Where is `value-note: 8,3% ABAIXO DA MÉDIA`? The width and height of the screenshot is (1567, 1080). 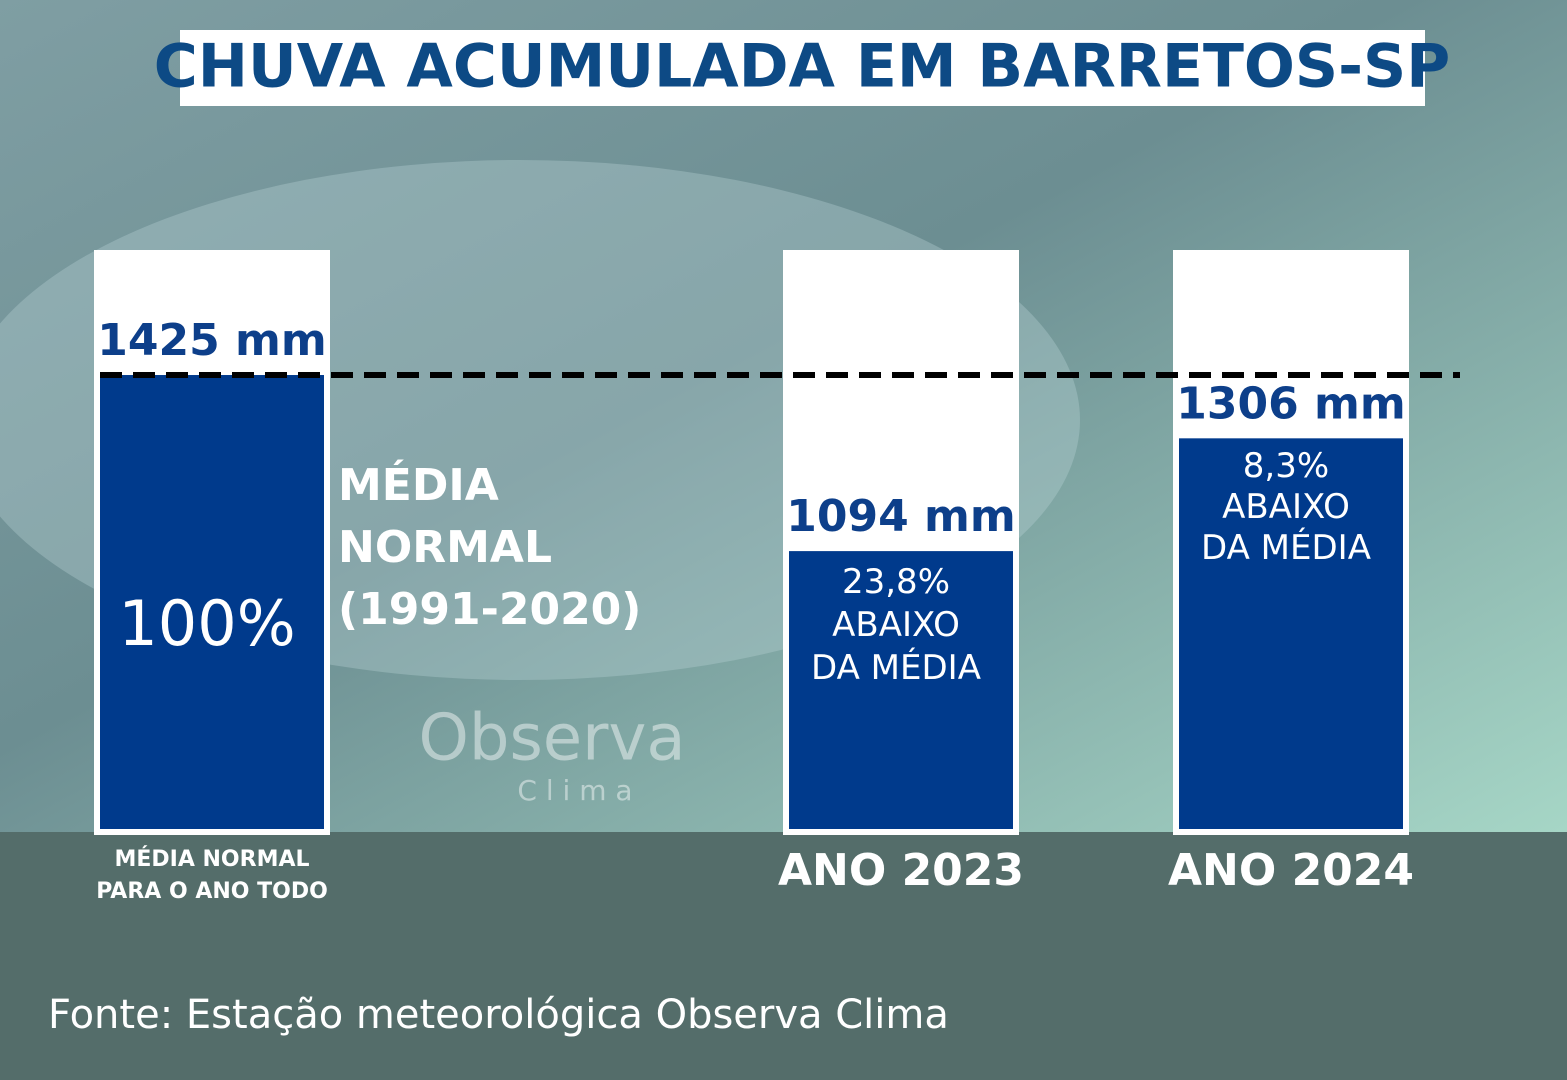 value-note: 8,3% ABAIXO DA MÉDIA is located at coordinates (1286, 507).